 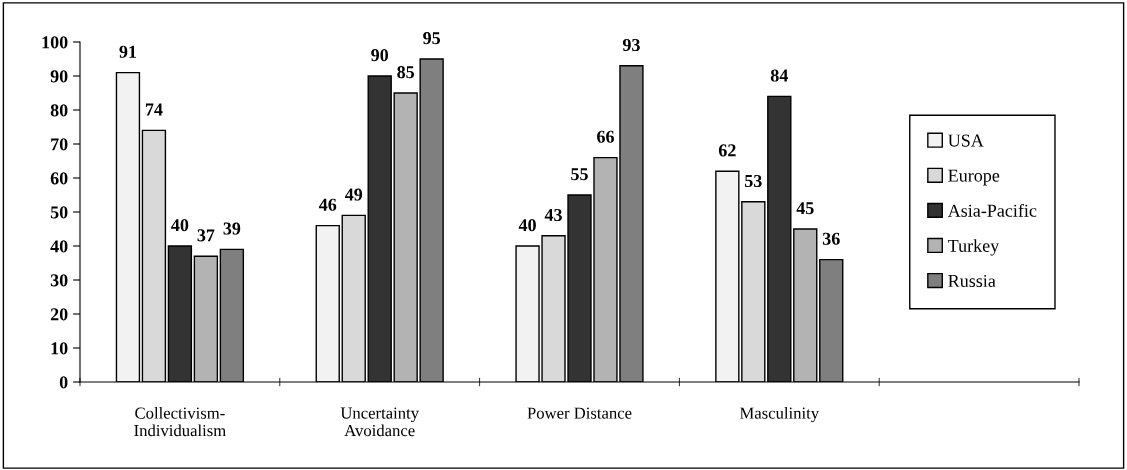 I want to click on y-tick-label: 90, so click(x=59, y=76).